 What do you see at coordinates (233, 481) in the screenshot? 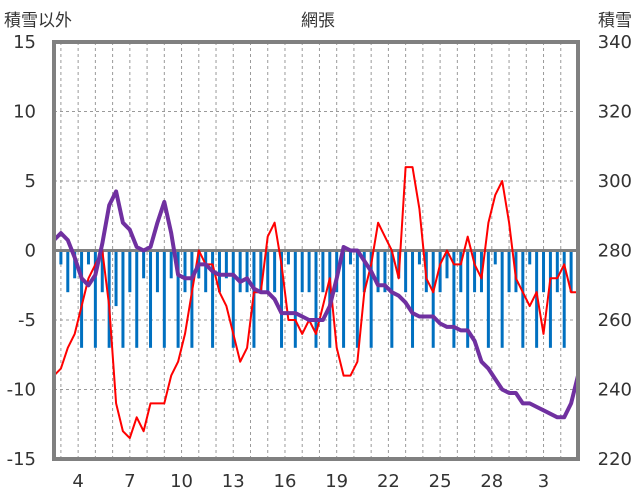
I see `x-tick-label: 13` at bounding box center [233, 481].